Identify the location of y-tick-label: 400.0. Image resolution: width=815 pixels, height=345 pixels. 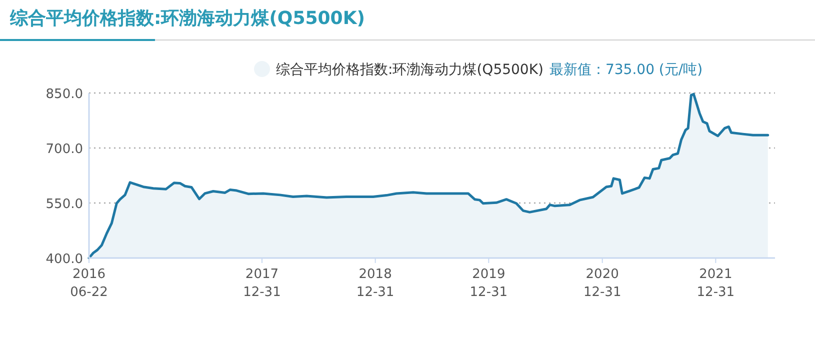
(64, 259).